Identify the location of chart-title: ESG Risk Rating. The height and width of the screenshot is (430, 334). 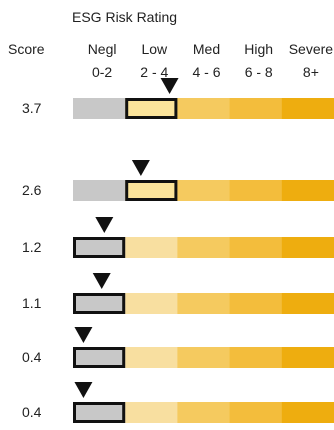
(124, 17).